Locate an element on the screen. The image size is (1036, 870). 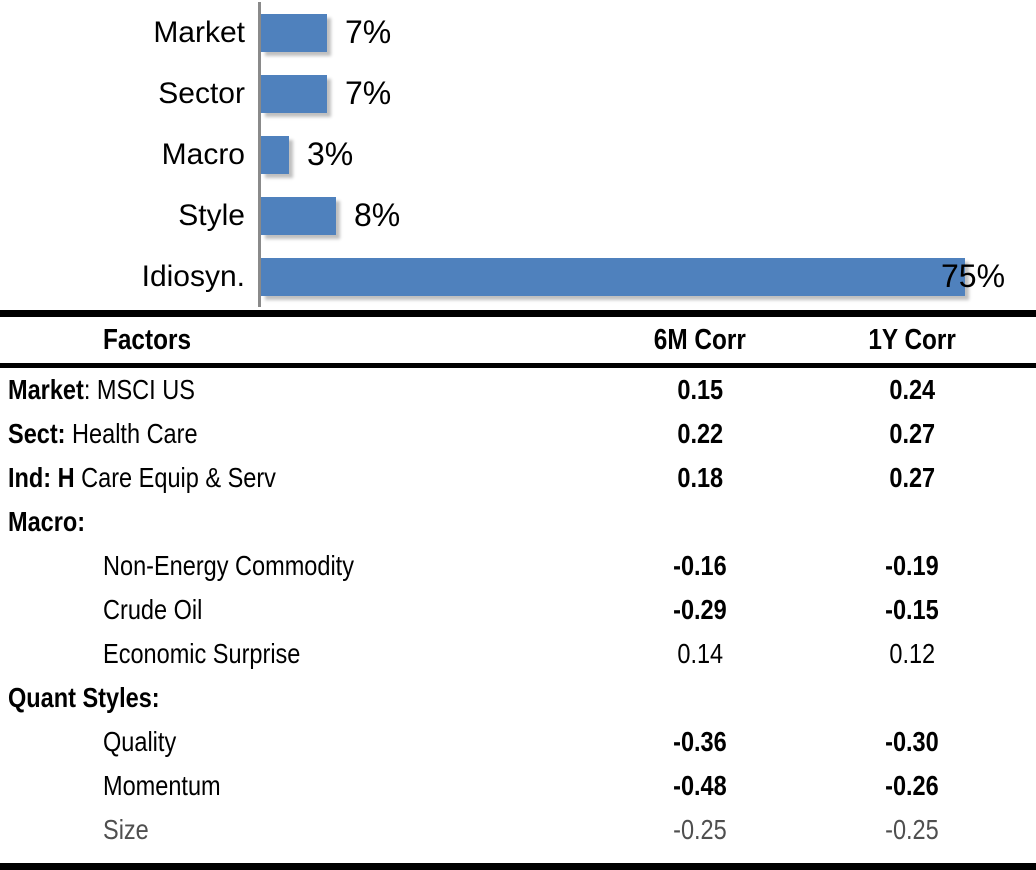
factor-label-cell: Quality is located at coordinates (293, 742).